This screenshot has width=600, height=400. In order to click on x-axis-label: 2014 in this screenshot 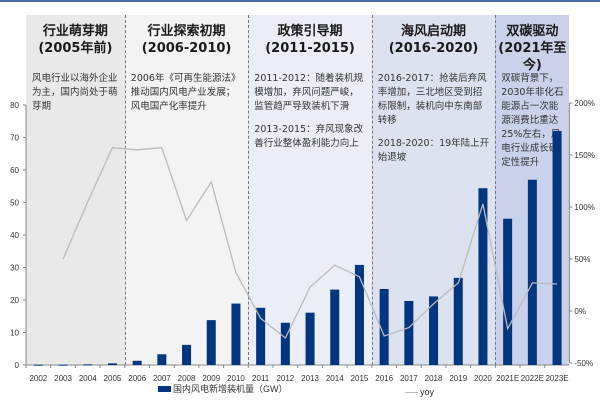, I will do `click(335, 378)`.